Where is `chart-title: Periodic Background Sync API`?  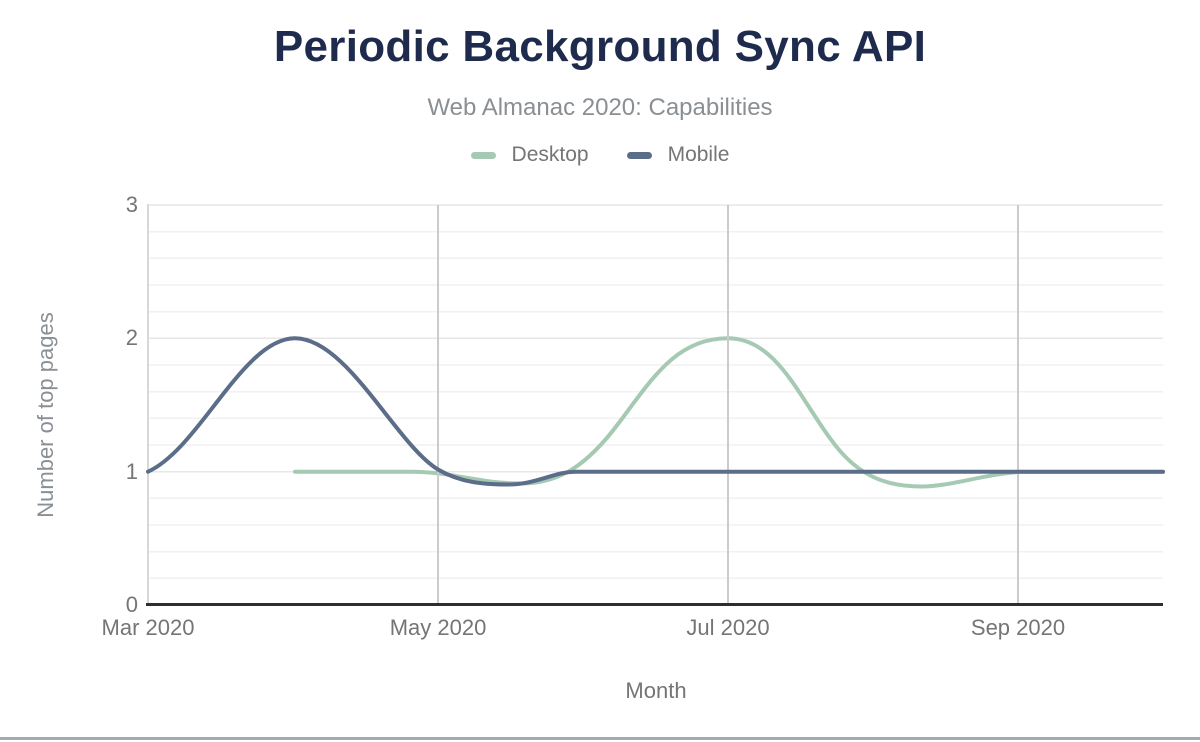
chart-title: Periodic Background Sync API is located at coordinates (600, 46).